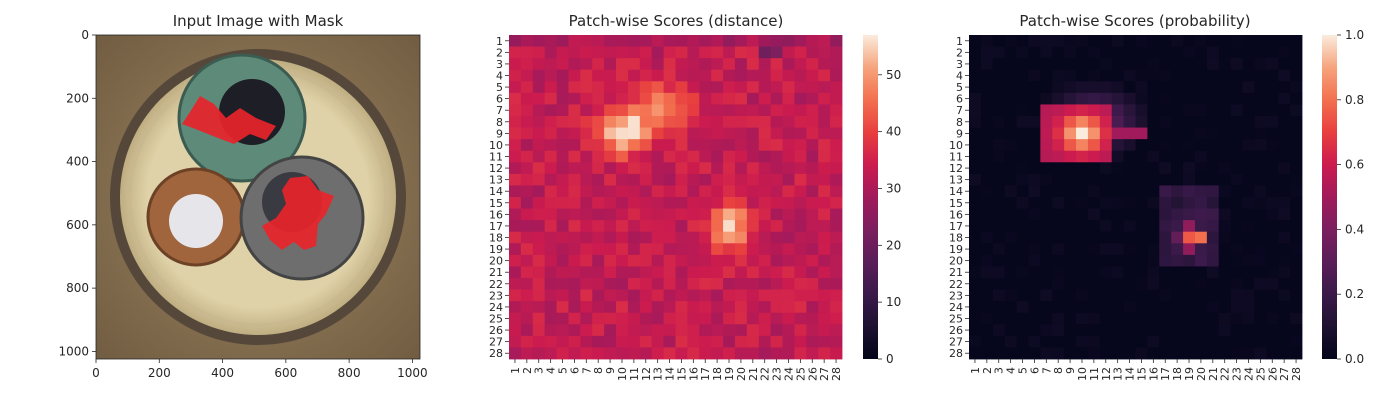 This screenshot has width=1400, height=400. What do you see at coordinates (956, 180) in the screenshot?
I see `y-tick-label: 13` at bounding box center [956, 180].